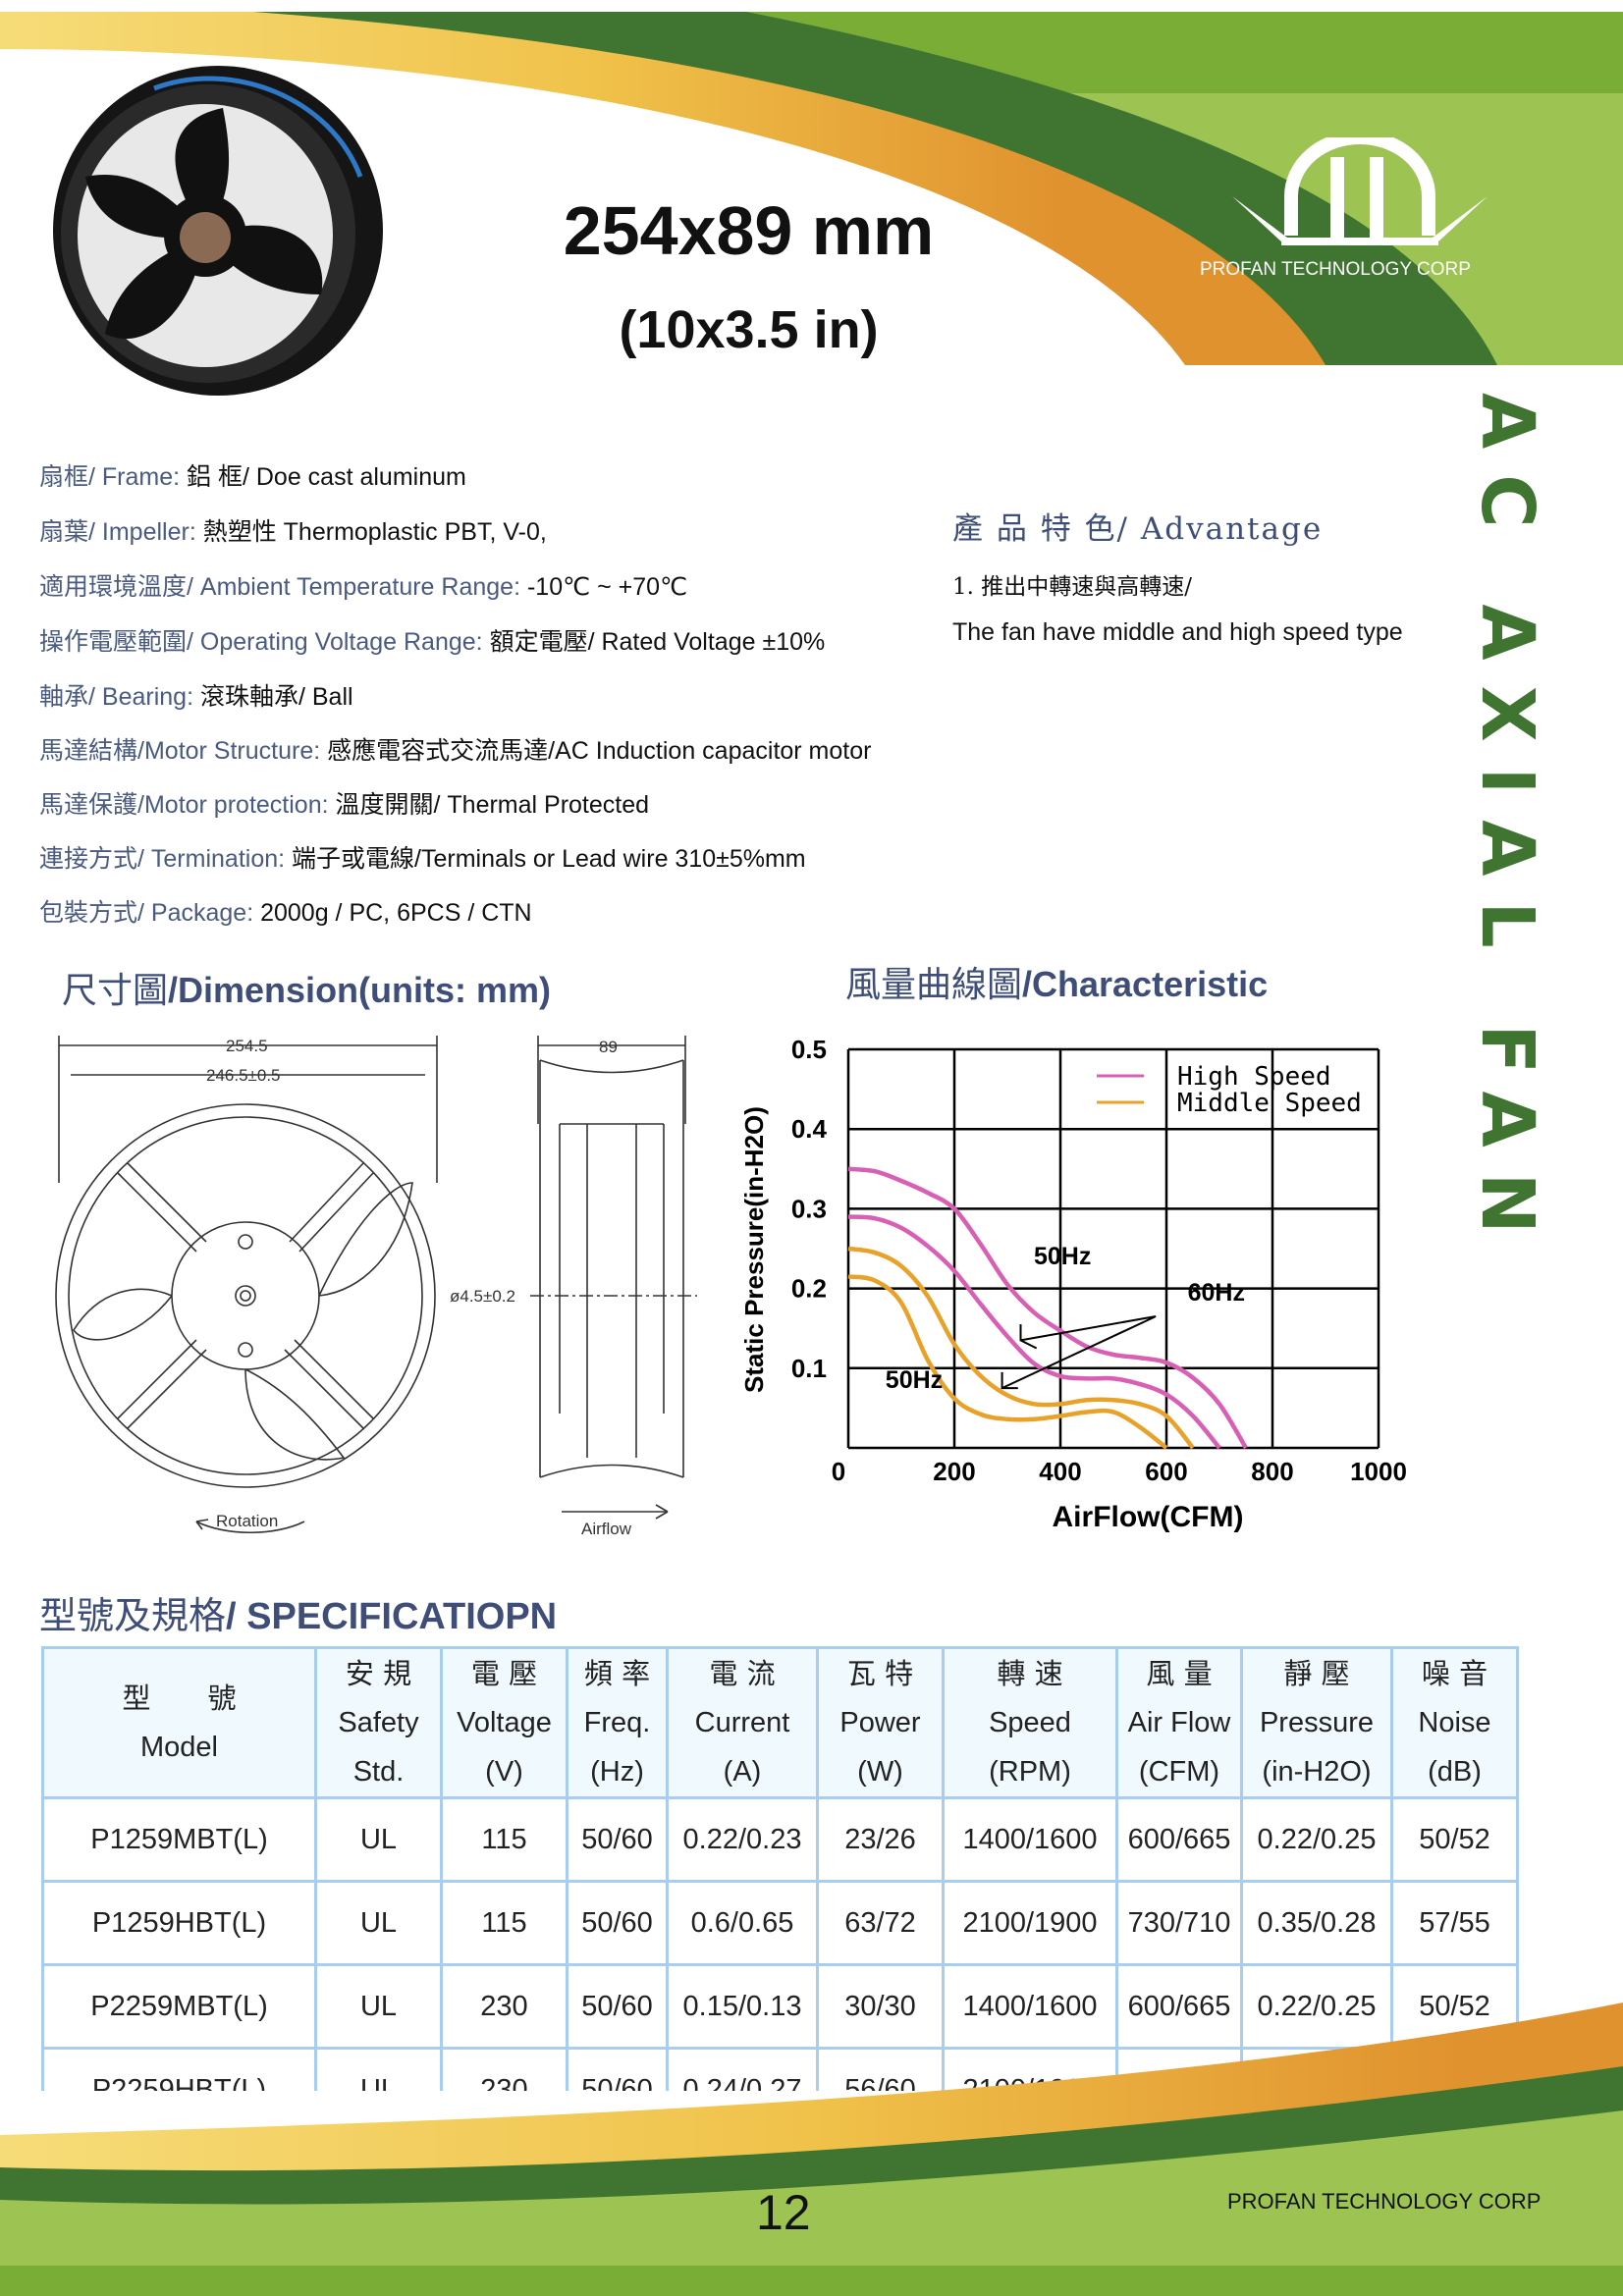 Image resolution: width=1623 pixels, height=2296 pixels. I want to click on column-header: 頻 率 Freq. (Hz), so click(617, 1722).